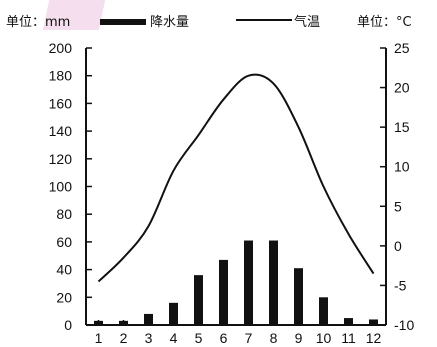 The height and width of the screenshot is (347, 437). I want to click on x-tick-label: 9, so click(299, 338).